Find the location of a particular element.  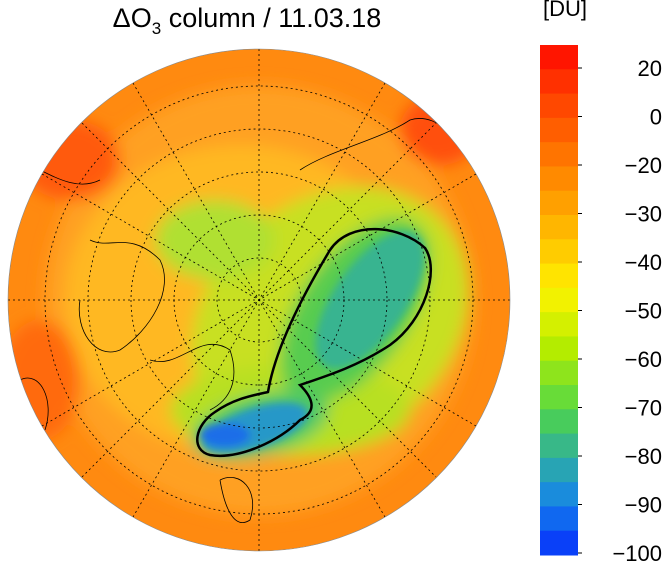

colorbar-tick-label: 0 is located at coordinates (656, 117).